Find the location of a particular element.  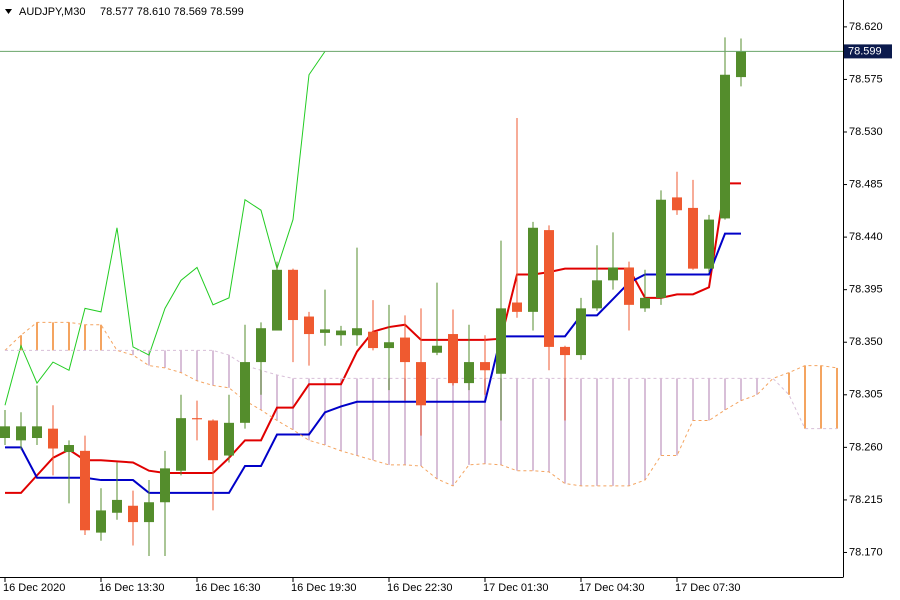

y-tick-label: 78.620 is located at coordinates (866, 27).